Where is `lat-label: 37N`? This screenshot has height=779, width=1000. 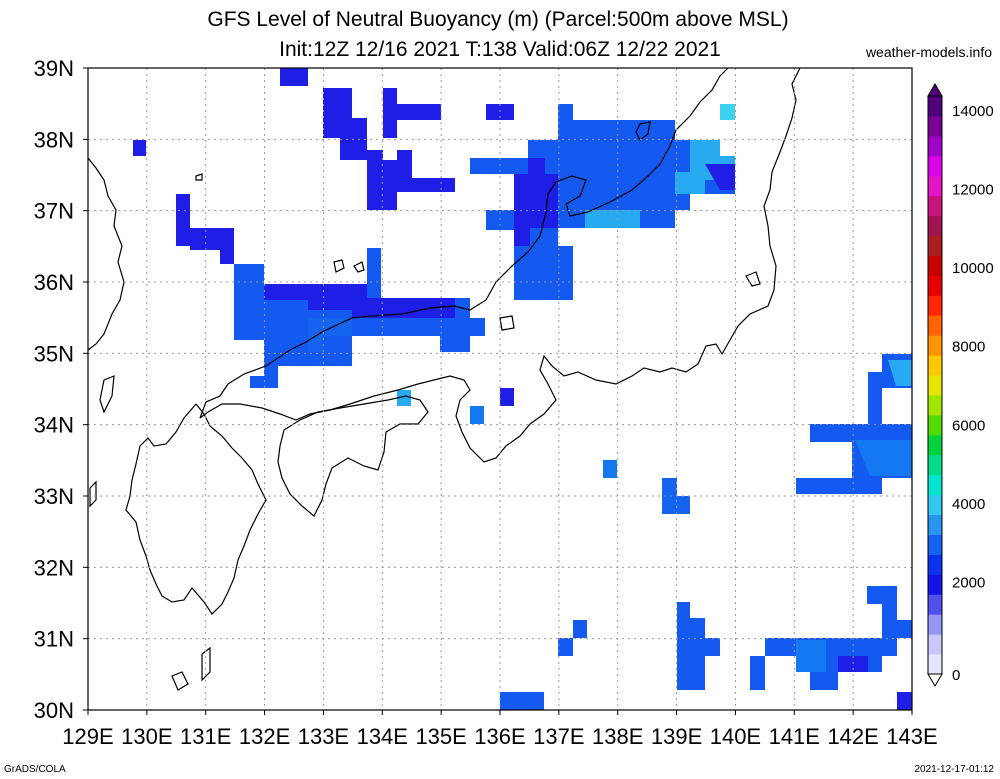 lat-label: 37N is located at coordinates (54, 211).